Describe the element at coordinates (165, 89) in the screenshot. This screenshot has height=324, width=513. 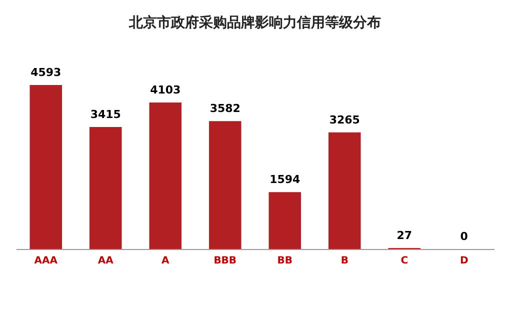
I see `data-label: 4103` at that location.